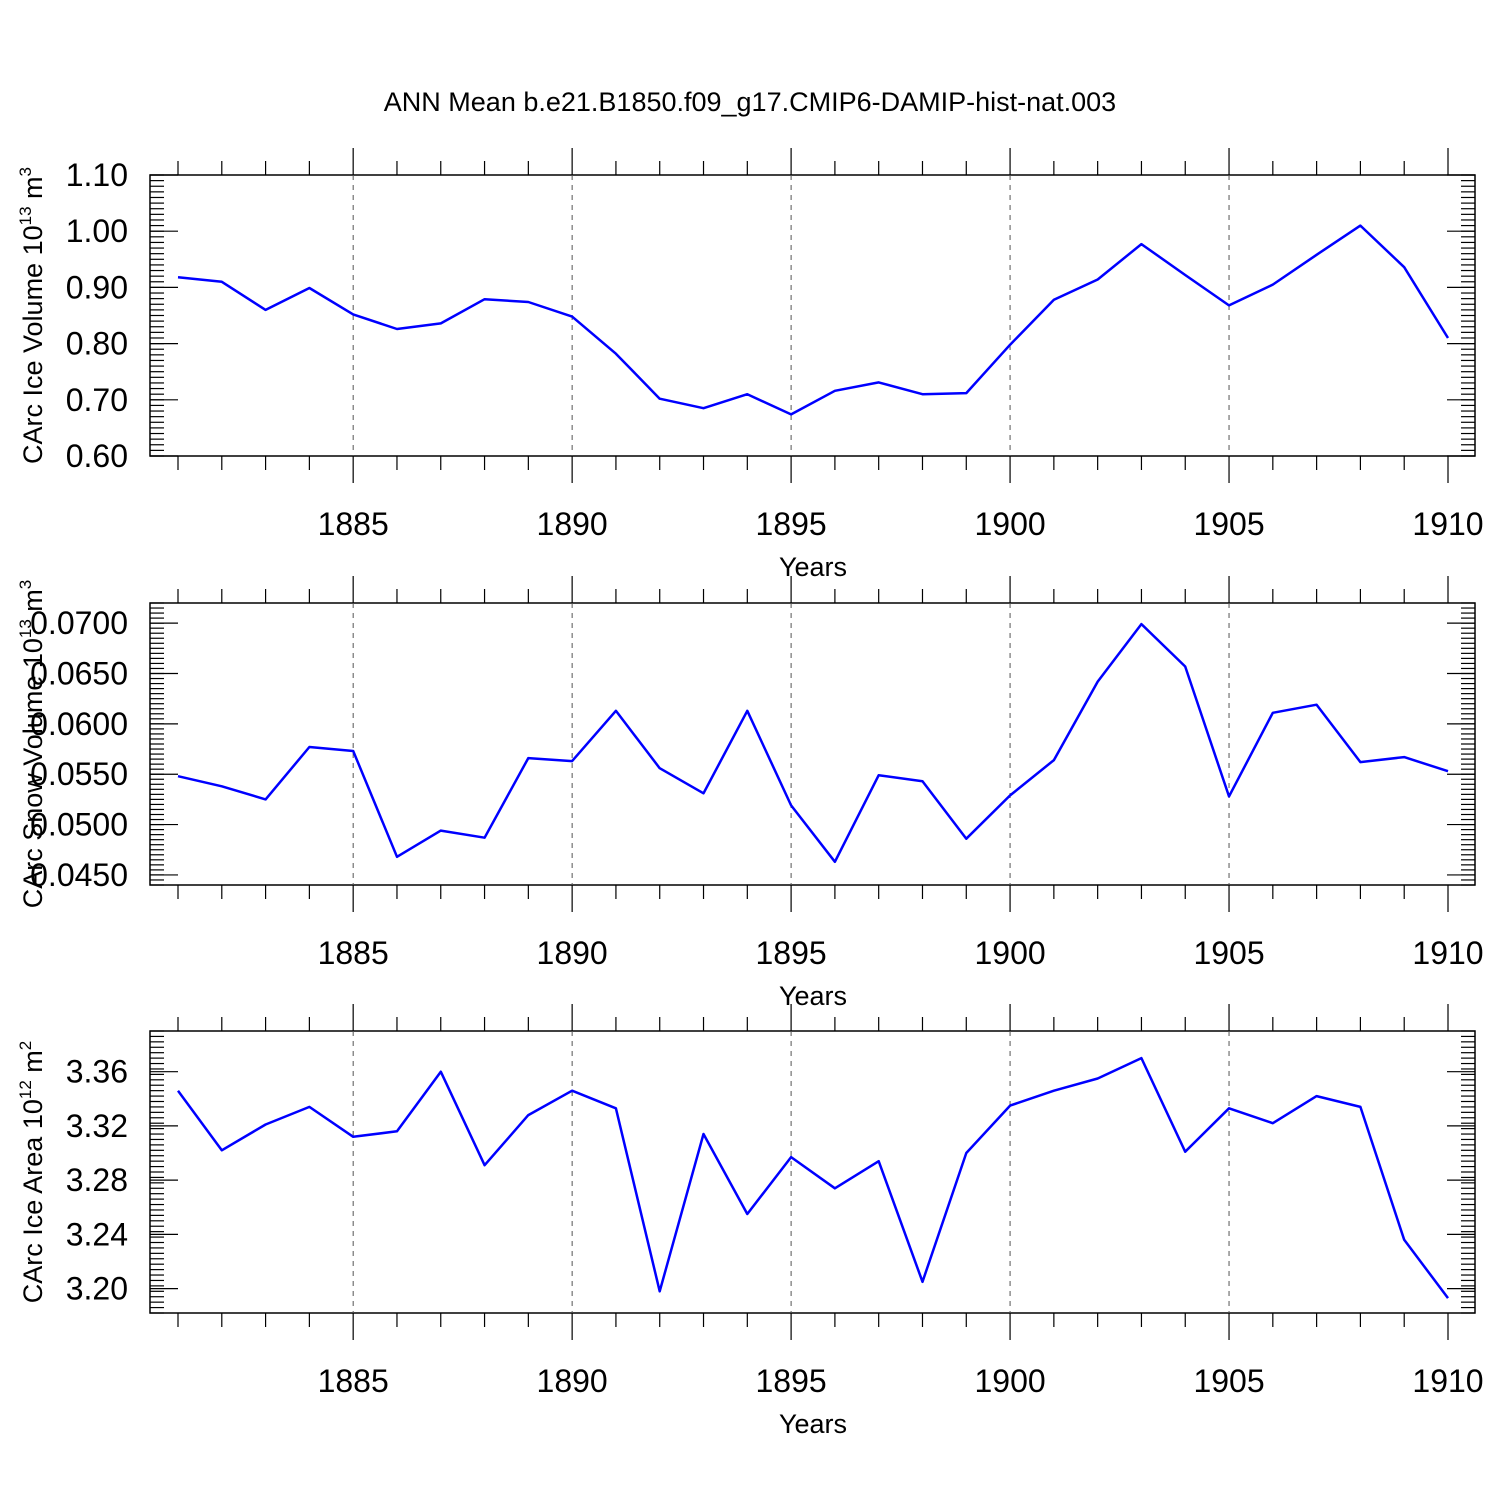 This screenshot has width=1500, height=1500. Describe the element at coordinates (32, 315) in the screenshot. I see `y-axis-title: CArc Ice Volume 1013 m3` at that location.